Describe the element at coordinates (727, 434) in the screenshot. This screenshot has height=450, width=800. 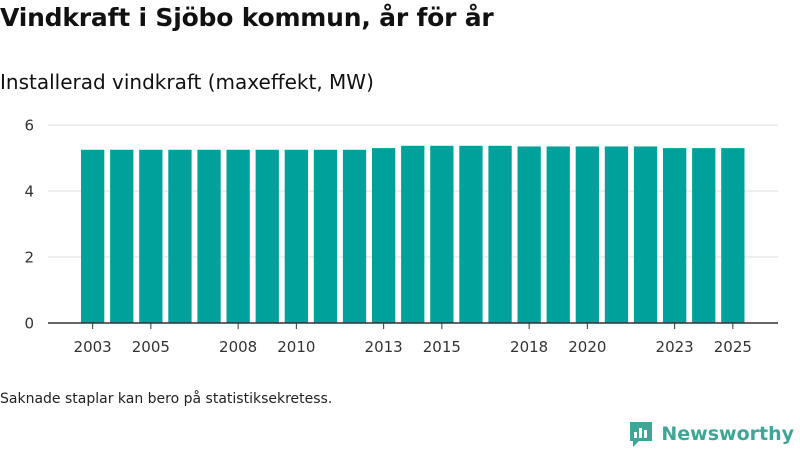
I see `brand-name: Newsworthy` at that location.